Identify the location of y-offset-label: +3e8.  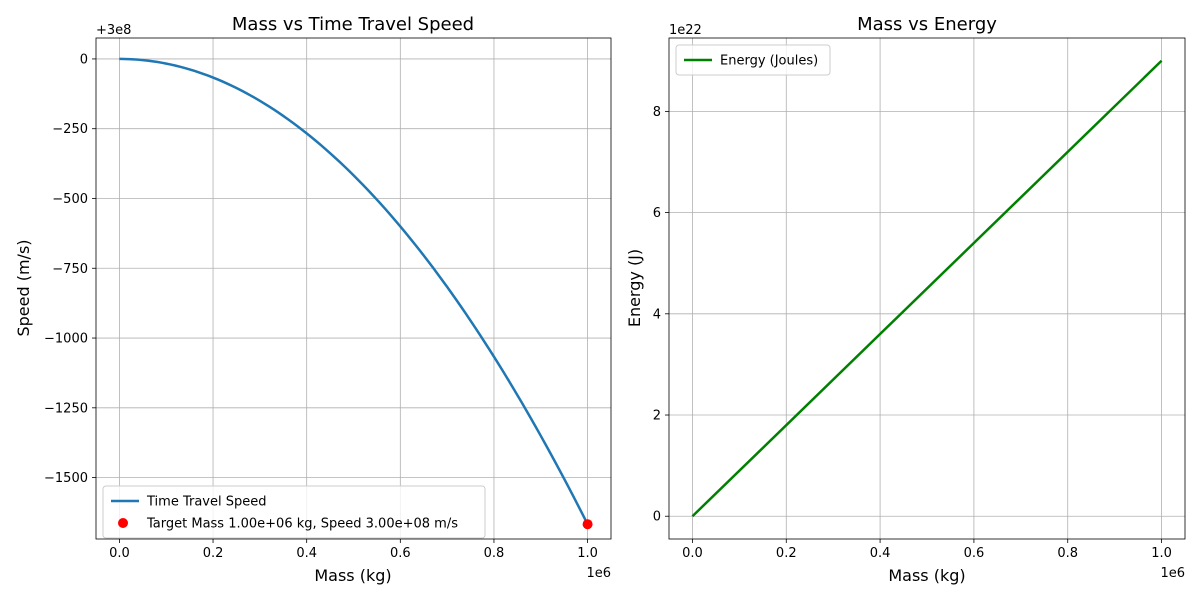
(113, 30).